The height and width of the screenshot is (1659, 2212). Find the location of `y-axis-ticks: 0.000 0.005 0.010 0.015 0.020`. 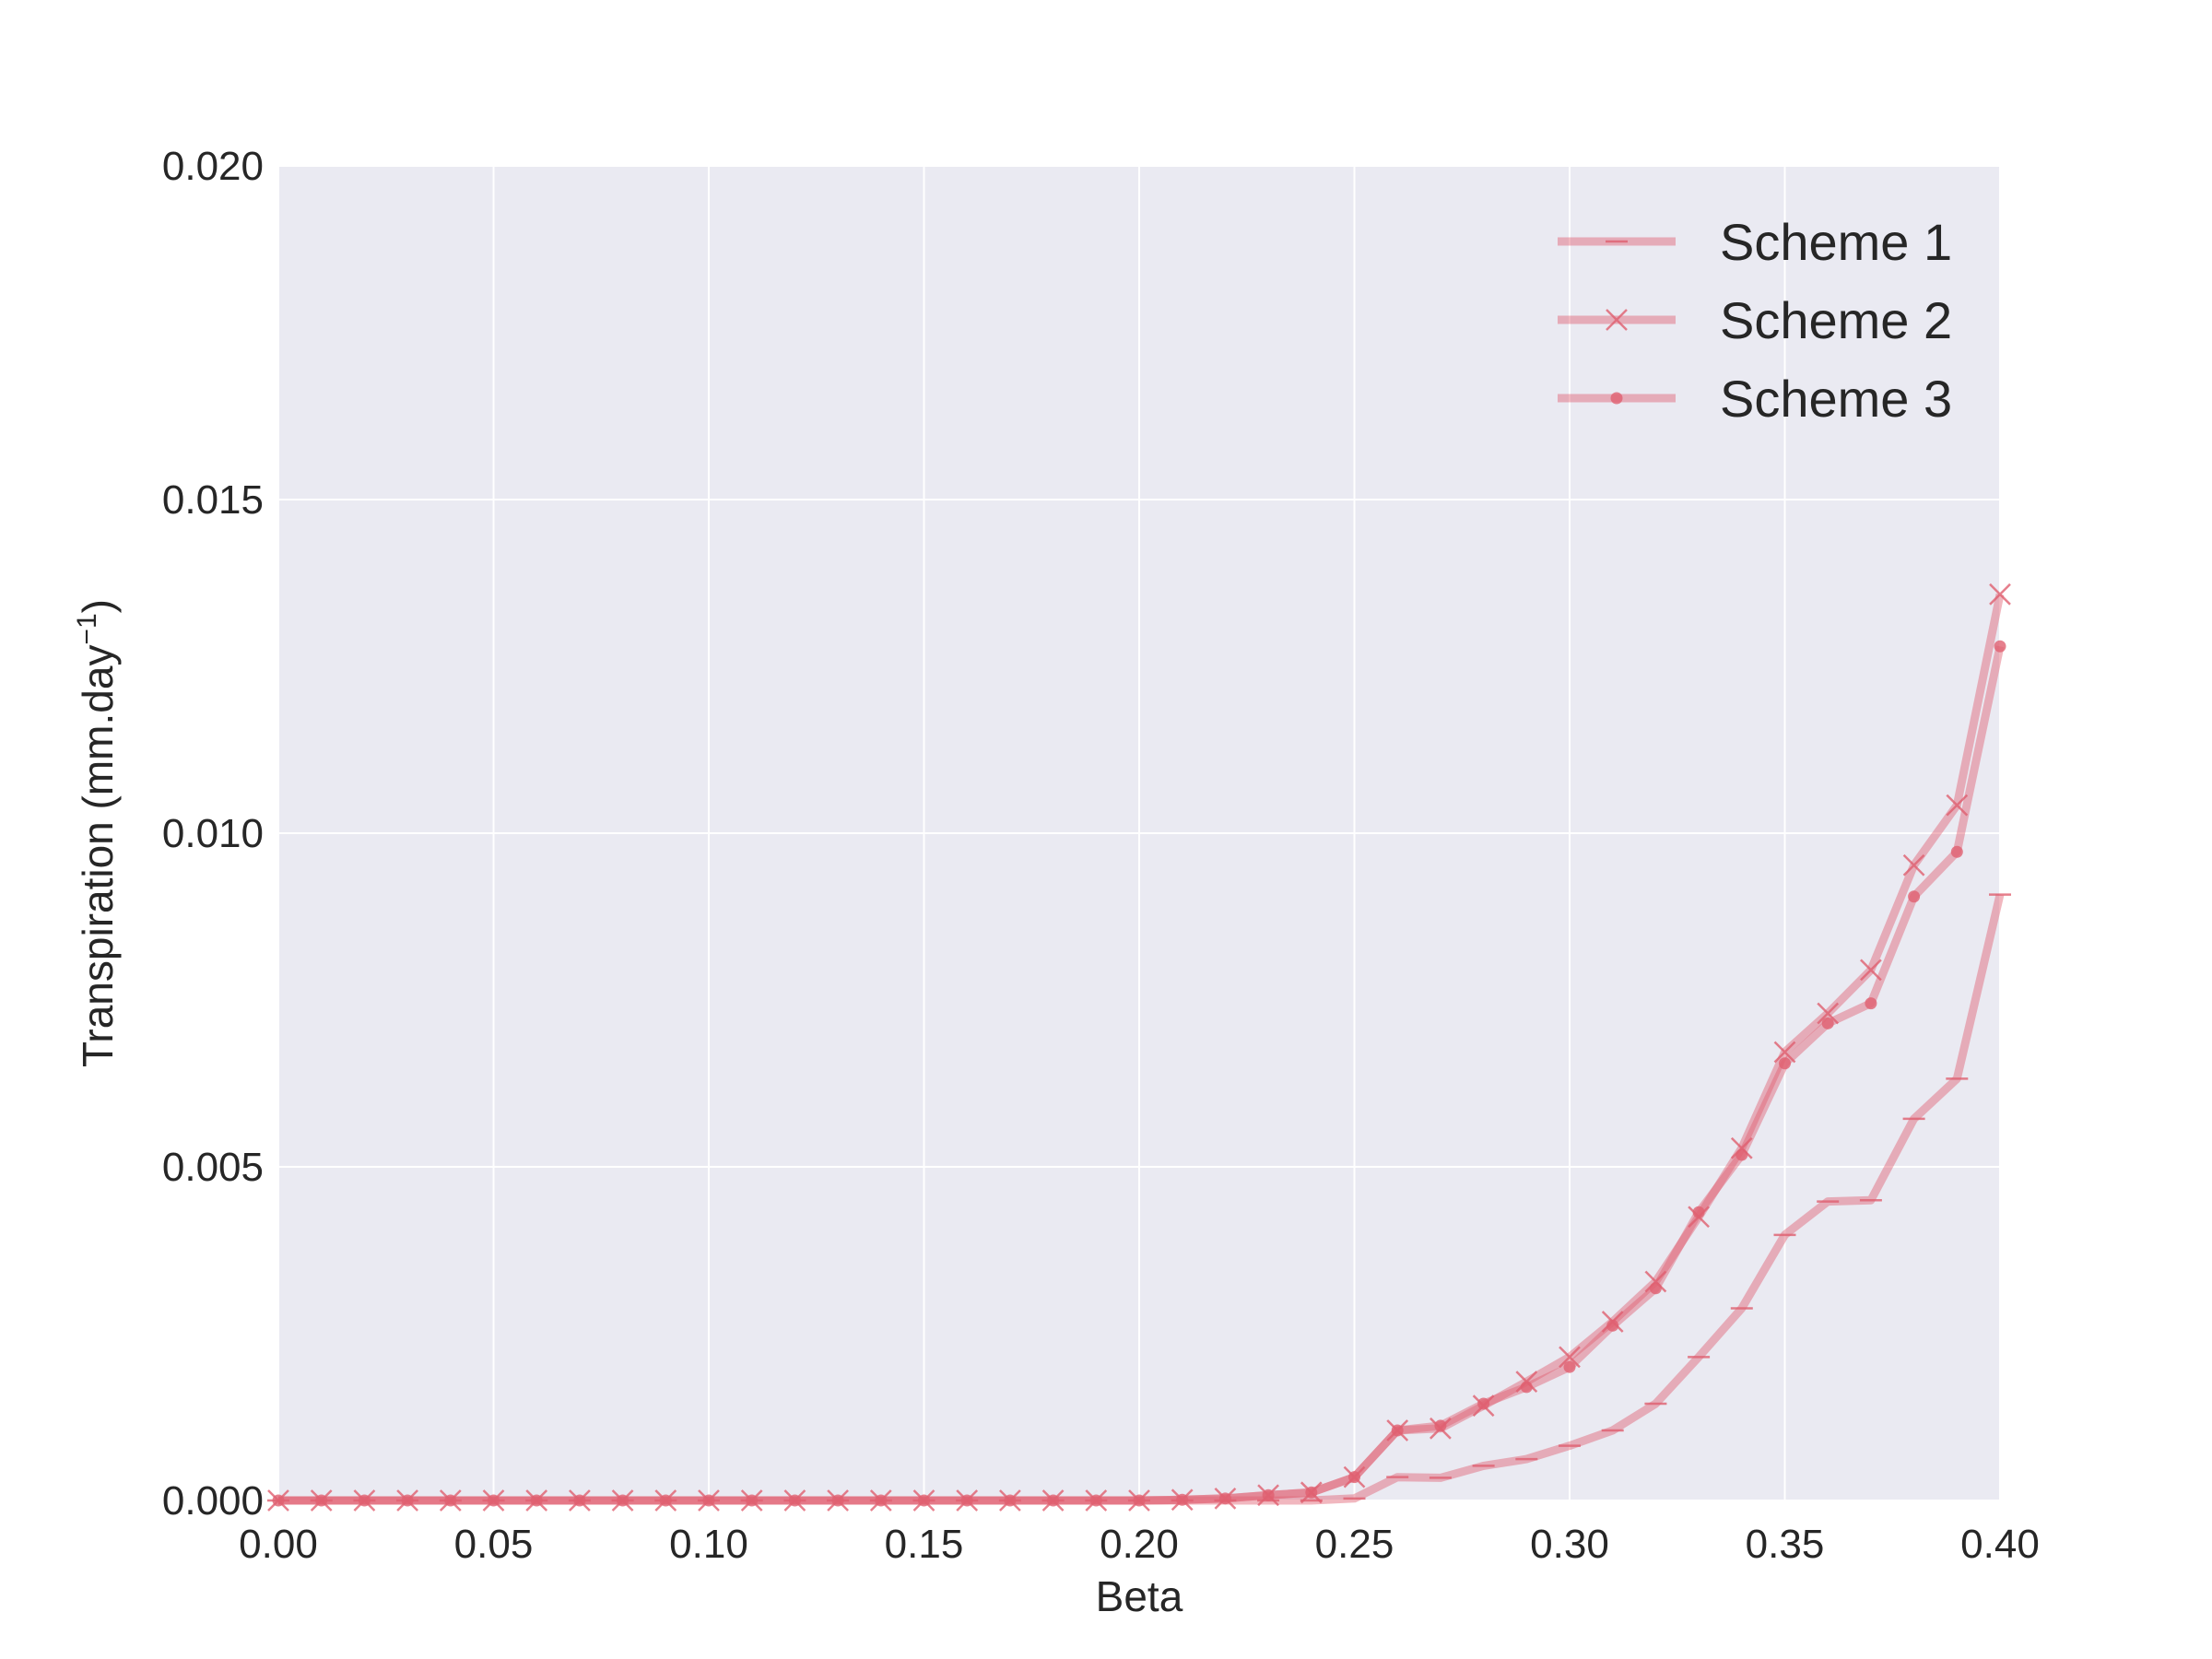

y-axis-ticks: 0.000 0.005 0.010 0.015 0.020 is located at coordinates (213, 834).